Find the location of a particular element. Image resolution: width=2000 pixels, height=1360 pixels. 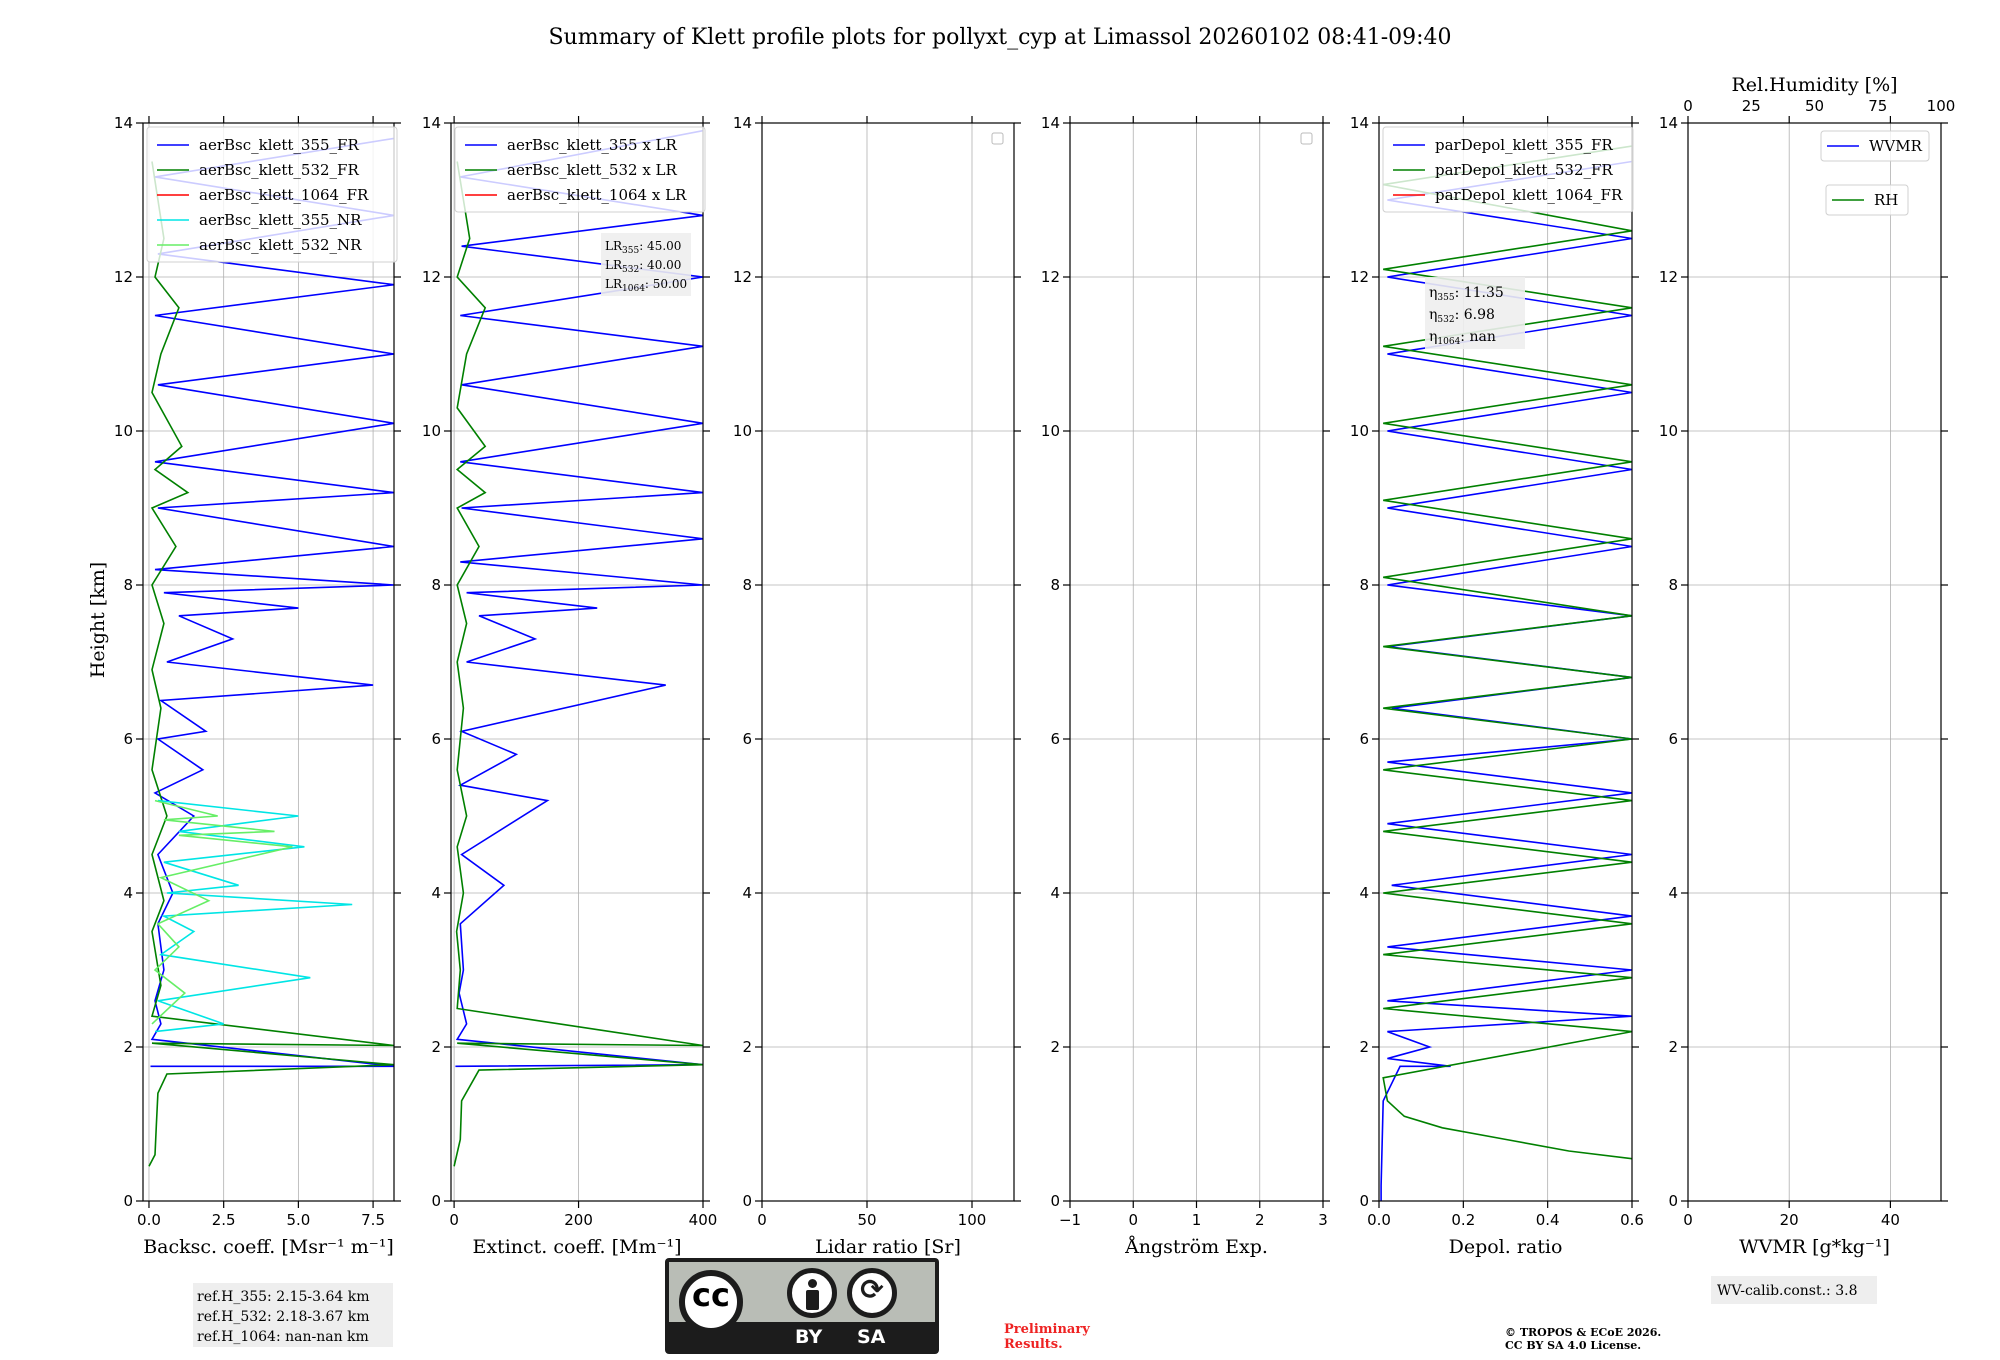

panel-lr: 0 2 4 6 8 10 12 14 0 50 100 Lidar ratio [Sr] is located at coordinates (877, 686).